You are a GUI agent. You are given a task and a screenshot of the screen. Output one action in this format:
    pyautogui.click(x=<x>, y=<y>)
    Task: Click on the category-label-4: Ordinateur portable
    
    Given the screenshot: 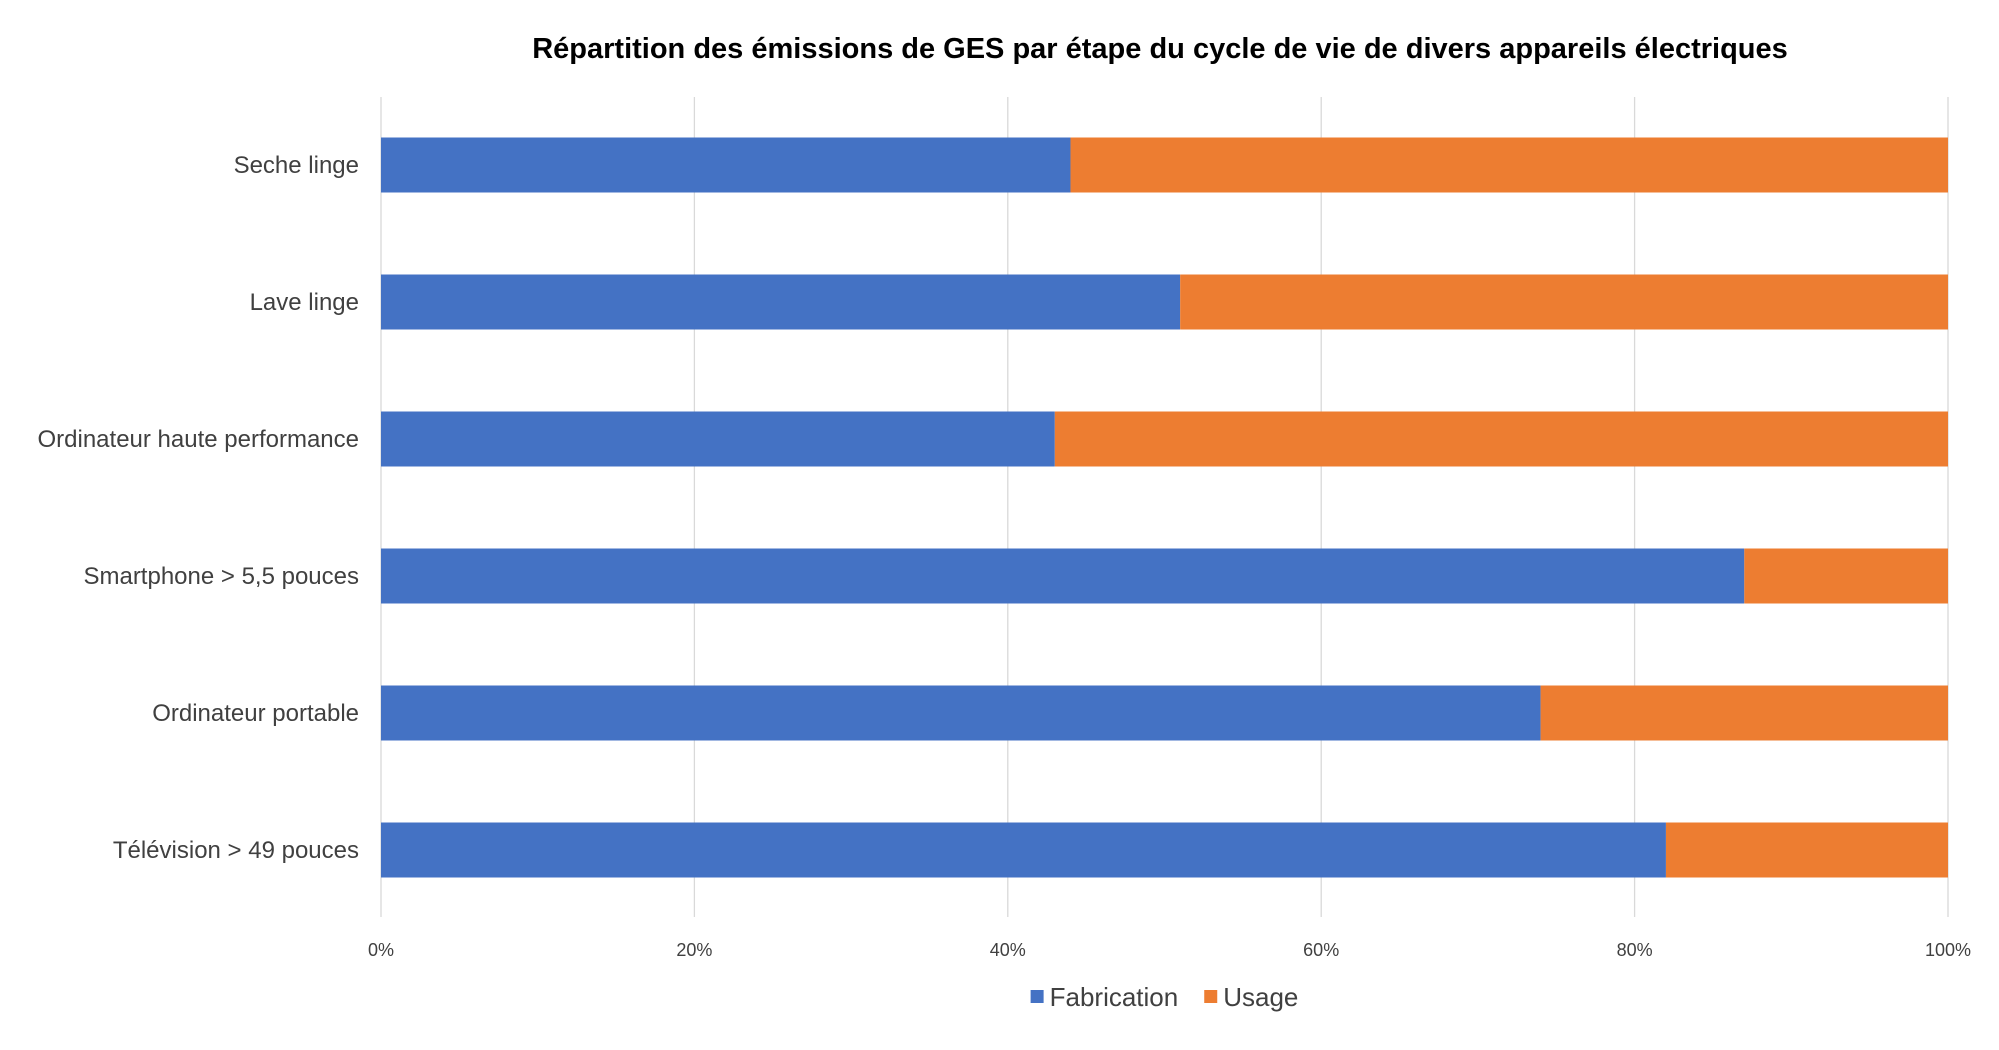 What is the action you would take?
    pyautogui.click(x=255, y=713)
    